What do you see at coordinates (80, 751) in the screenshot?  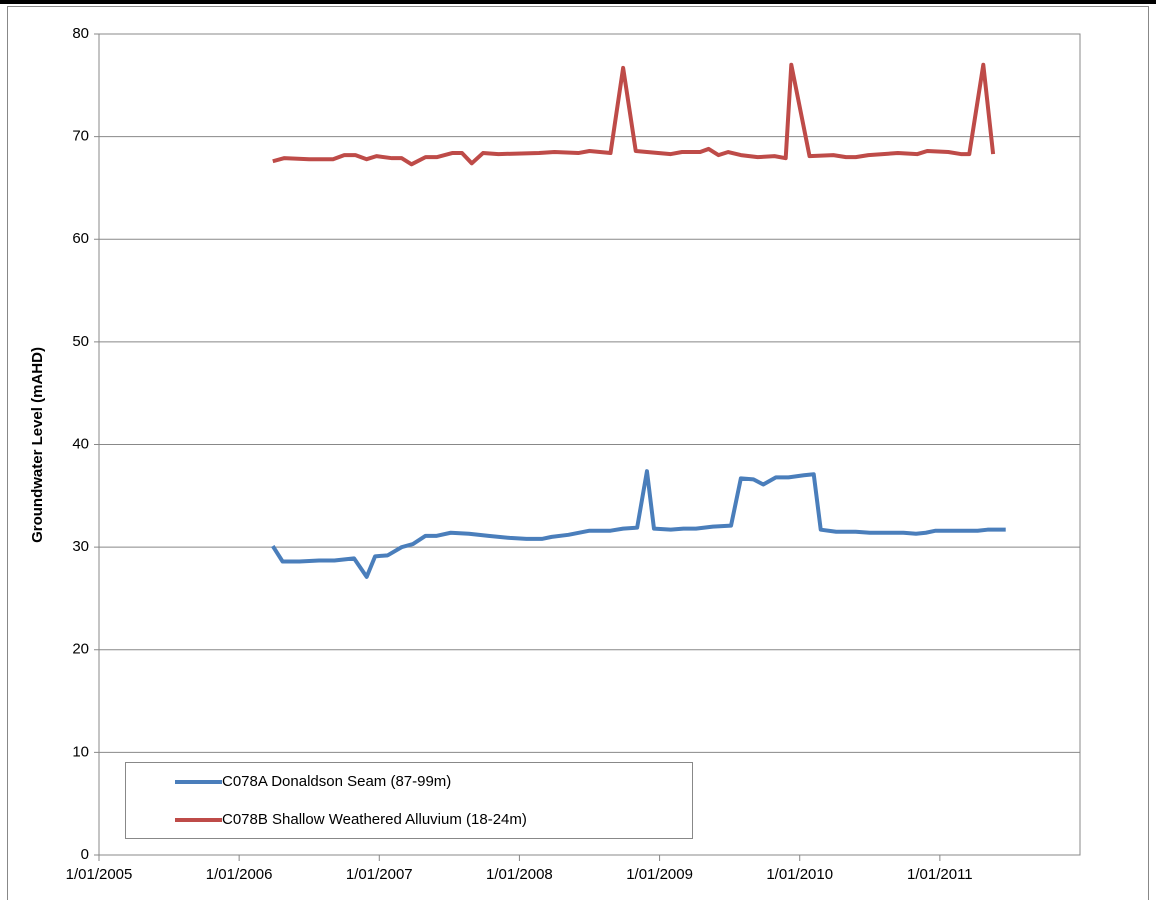 I see `y-tick-label: 10` at bounding box center [80, 751].